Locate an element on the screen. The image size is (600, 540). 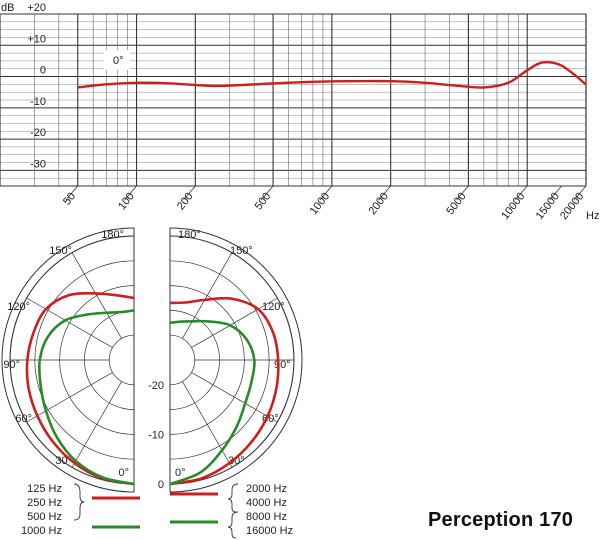
legend-right-label: 8000 Hz is located at coordinates (266, 517).